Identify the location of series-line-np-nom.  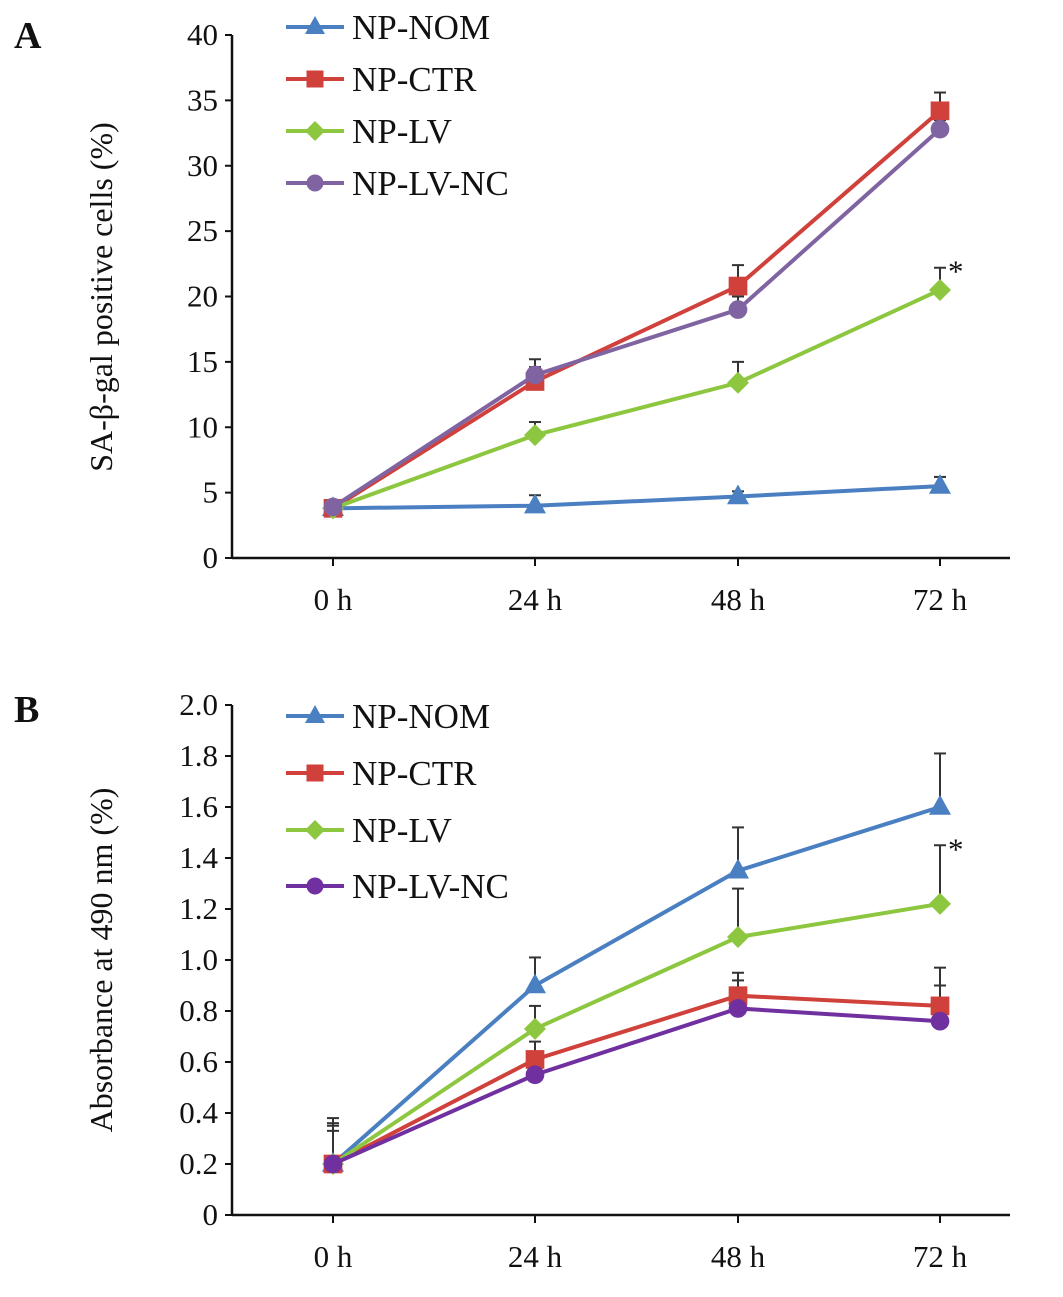
(636, 497).